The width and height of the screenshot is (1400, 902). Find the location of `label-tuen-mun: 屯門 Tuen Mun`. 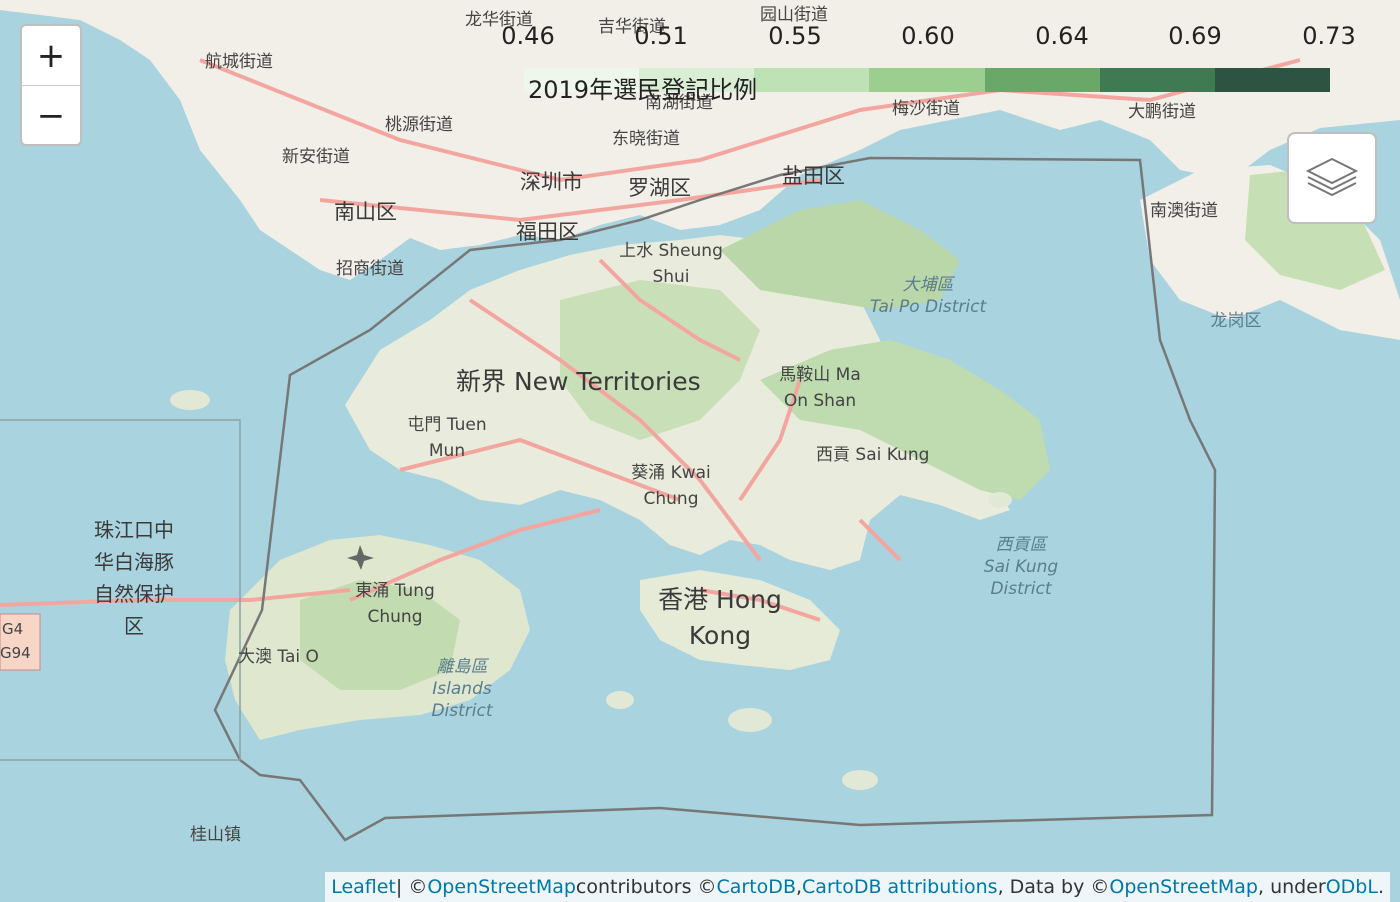

label-tuen-mun: 屯門 Tuen Mun is located at coordinates (447, 438).